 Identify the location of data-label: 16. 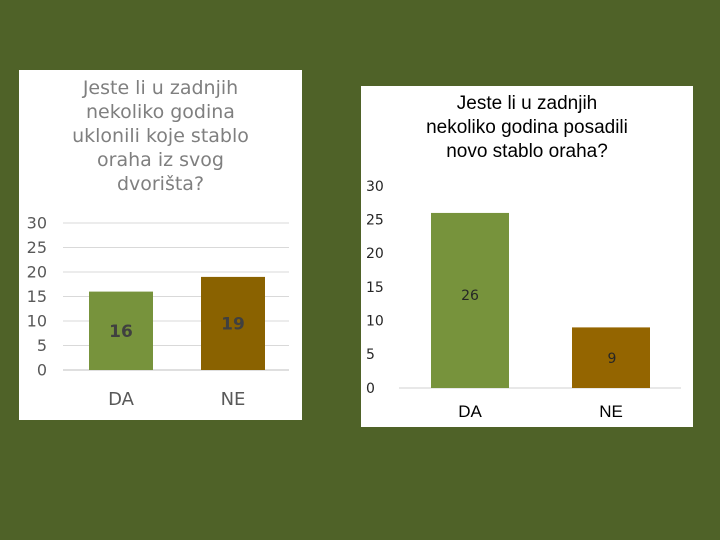
(121, 332).